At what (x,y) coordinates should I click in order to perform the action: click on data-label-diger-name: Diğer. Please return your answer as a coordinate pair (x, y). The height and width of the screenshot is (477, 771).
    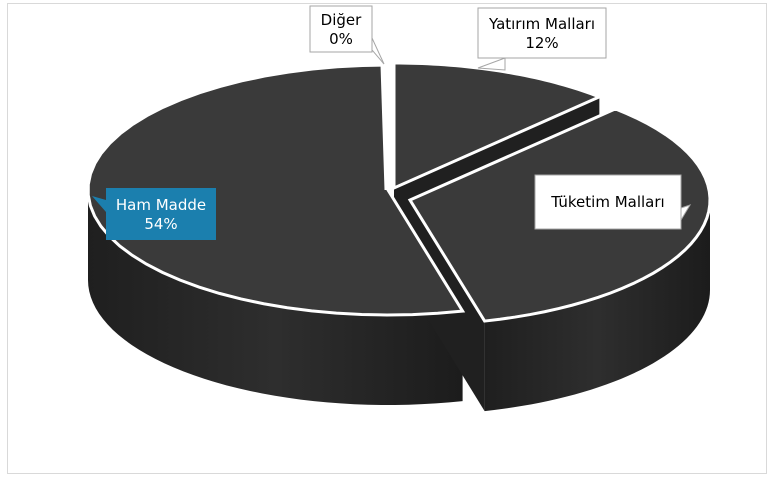
    Looking at the image, I should click on (341, 20).